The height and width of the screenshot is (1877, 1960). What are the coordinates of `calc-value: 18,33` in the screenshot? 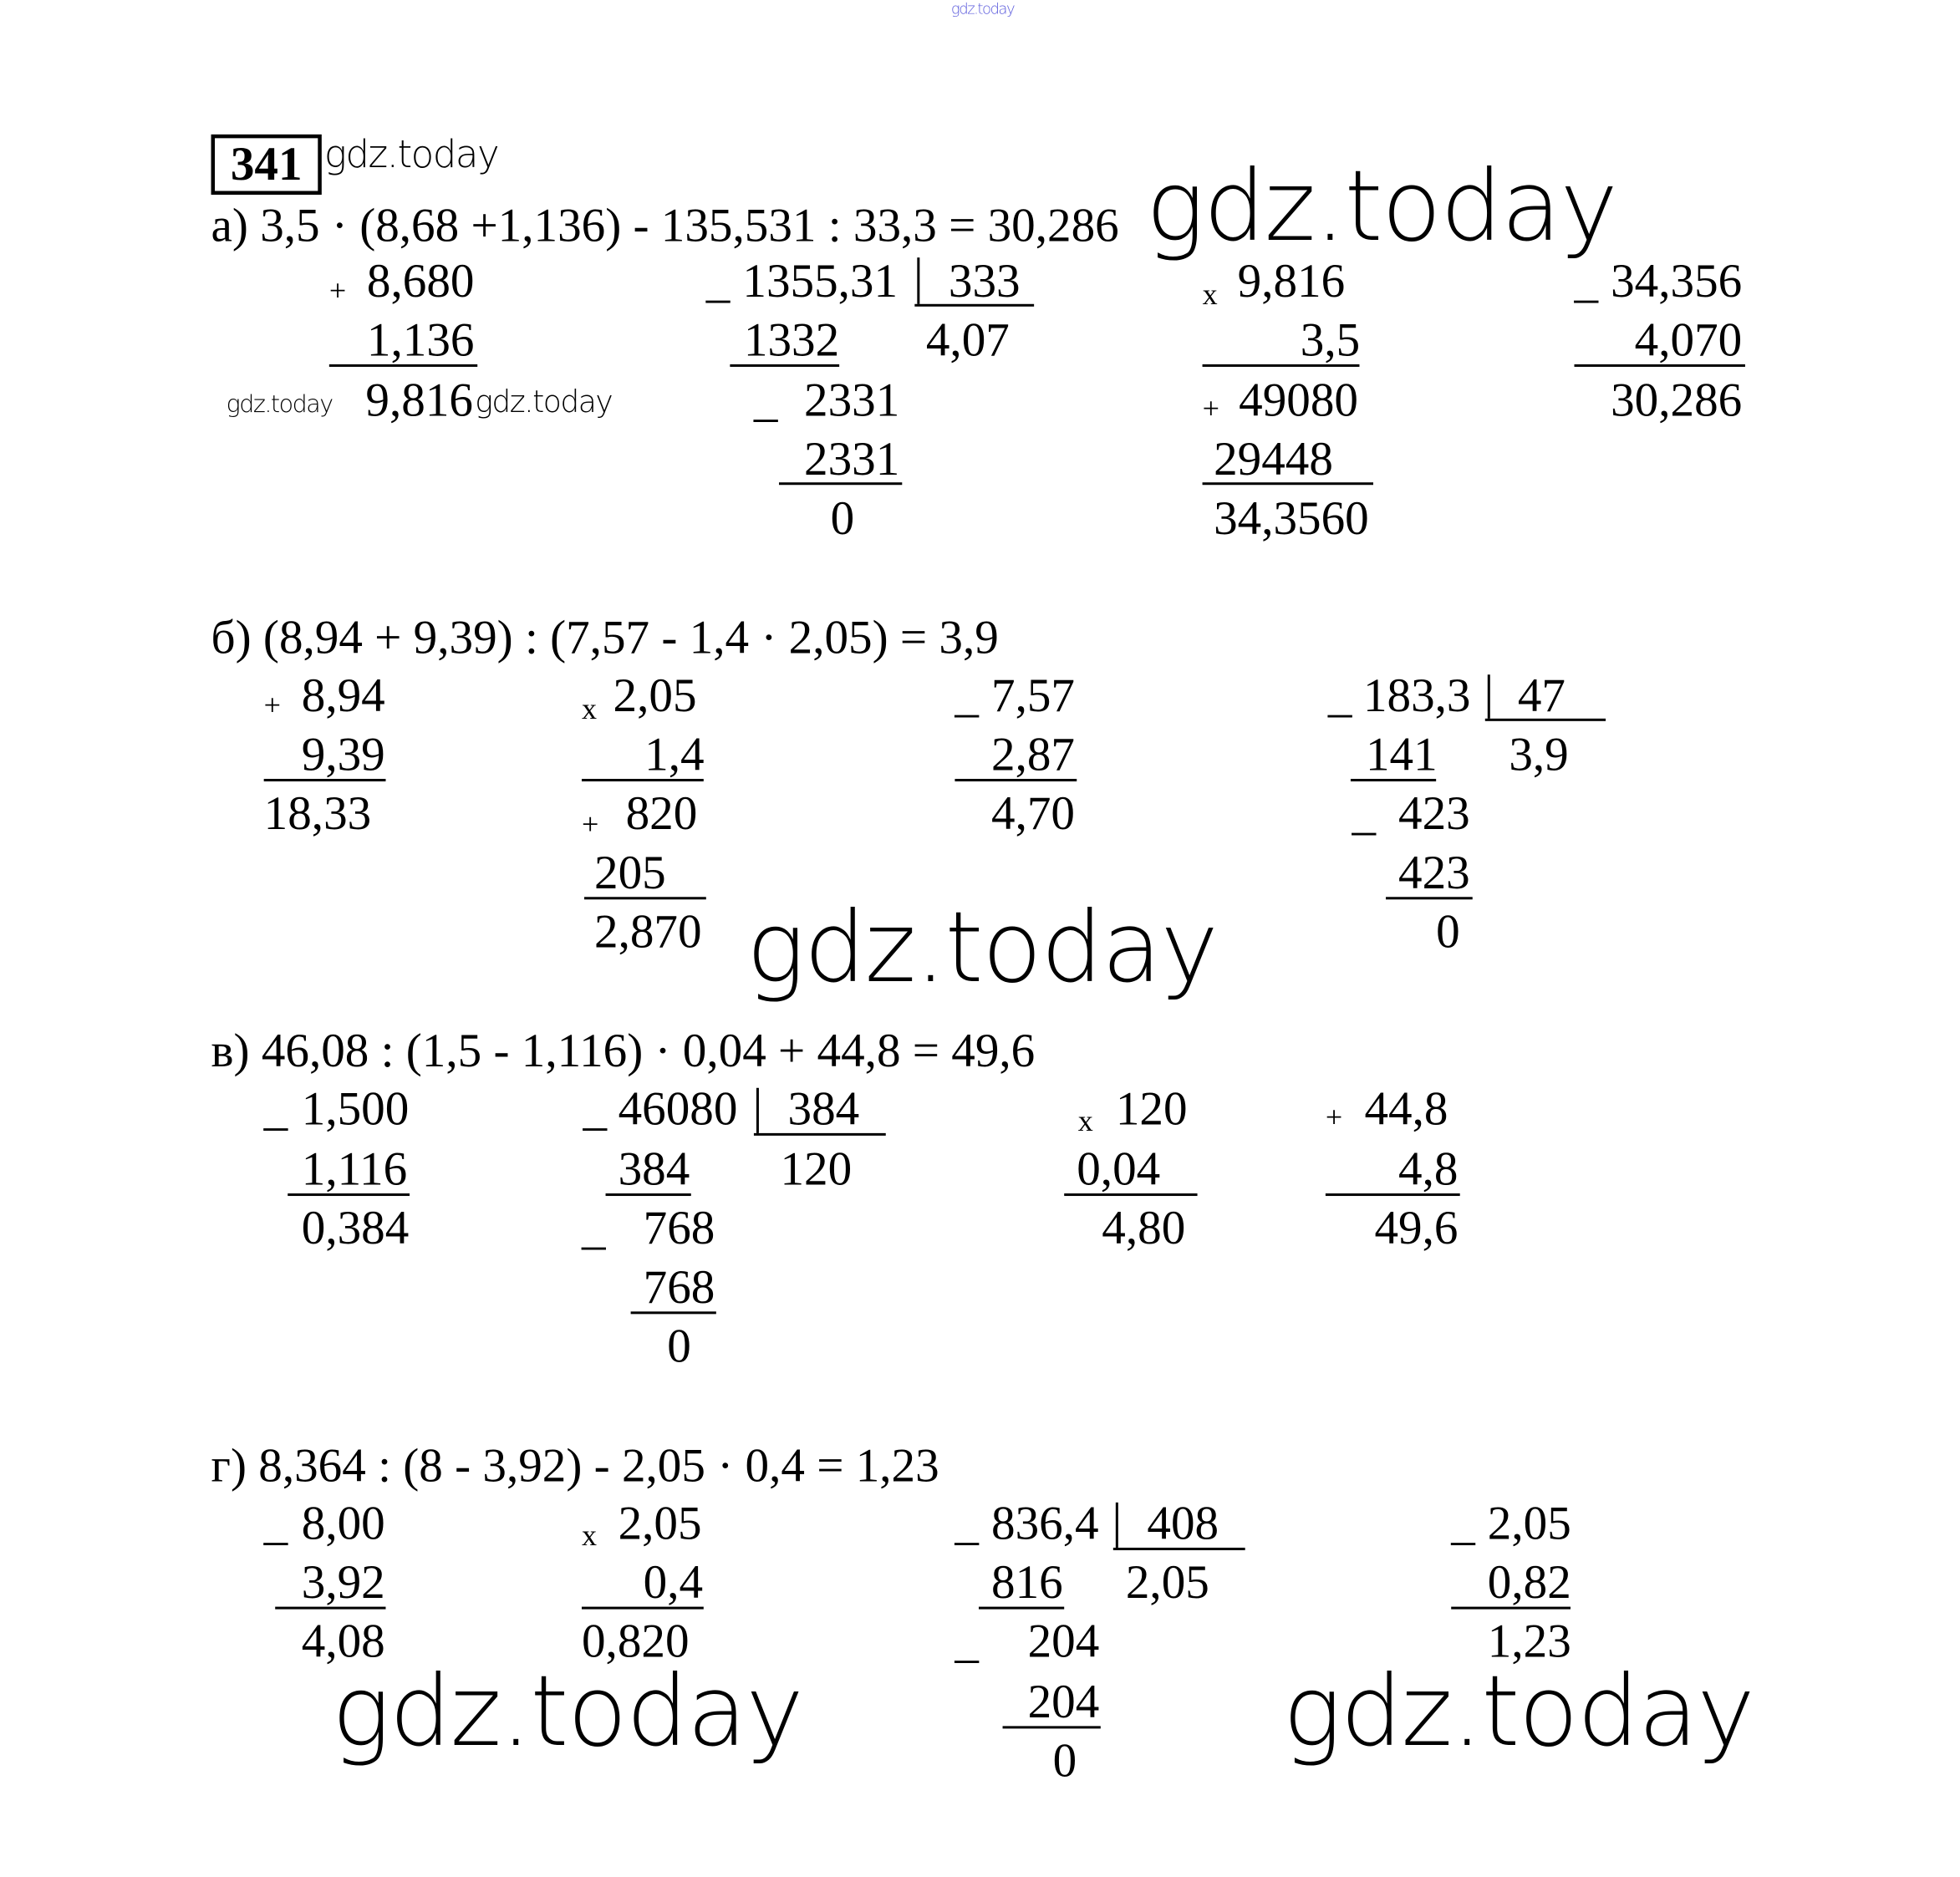 It's located at (317, 814).